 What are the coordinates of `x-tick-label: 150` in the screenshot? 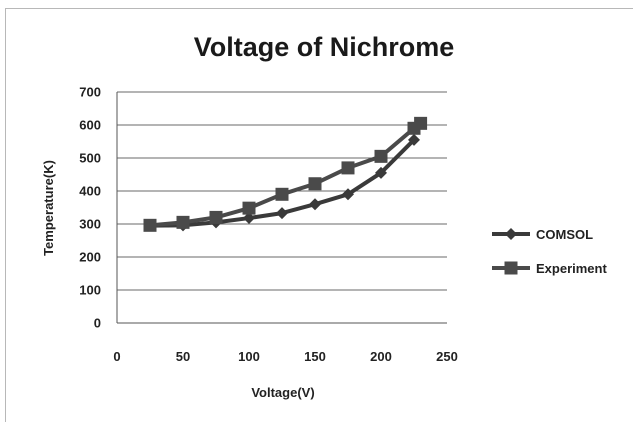 It's located at (315, 356).